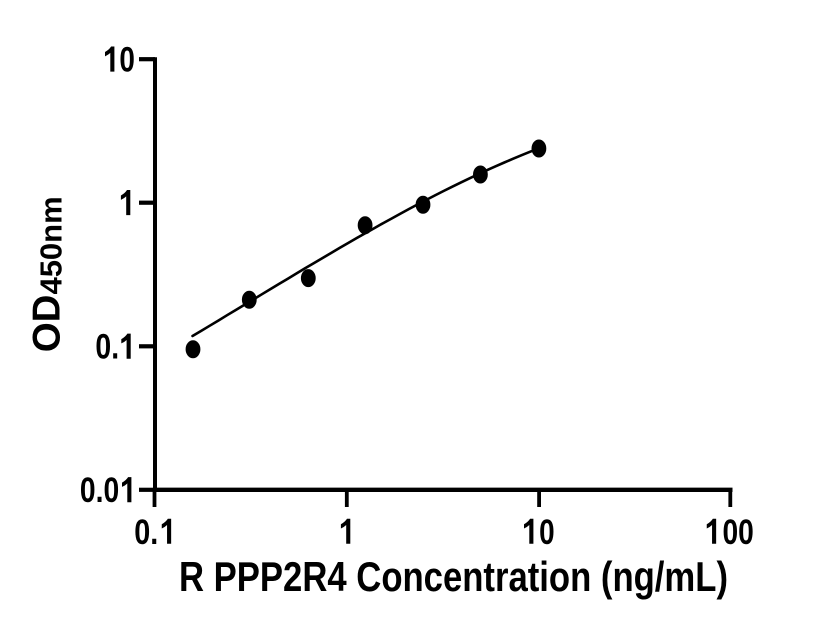  What do you see at coordinates (453, 576) in the screenshot?
I see `svg-text: R PPP2R4 Concentration (ng/mL)` at bounding box center [453, 576].